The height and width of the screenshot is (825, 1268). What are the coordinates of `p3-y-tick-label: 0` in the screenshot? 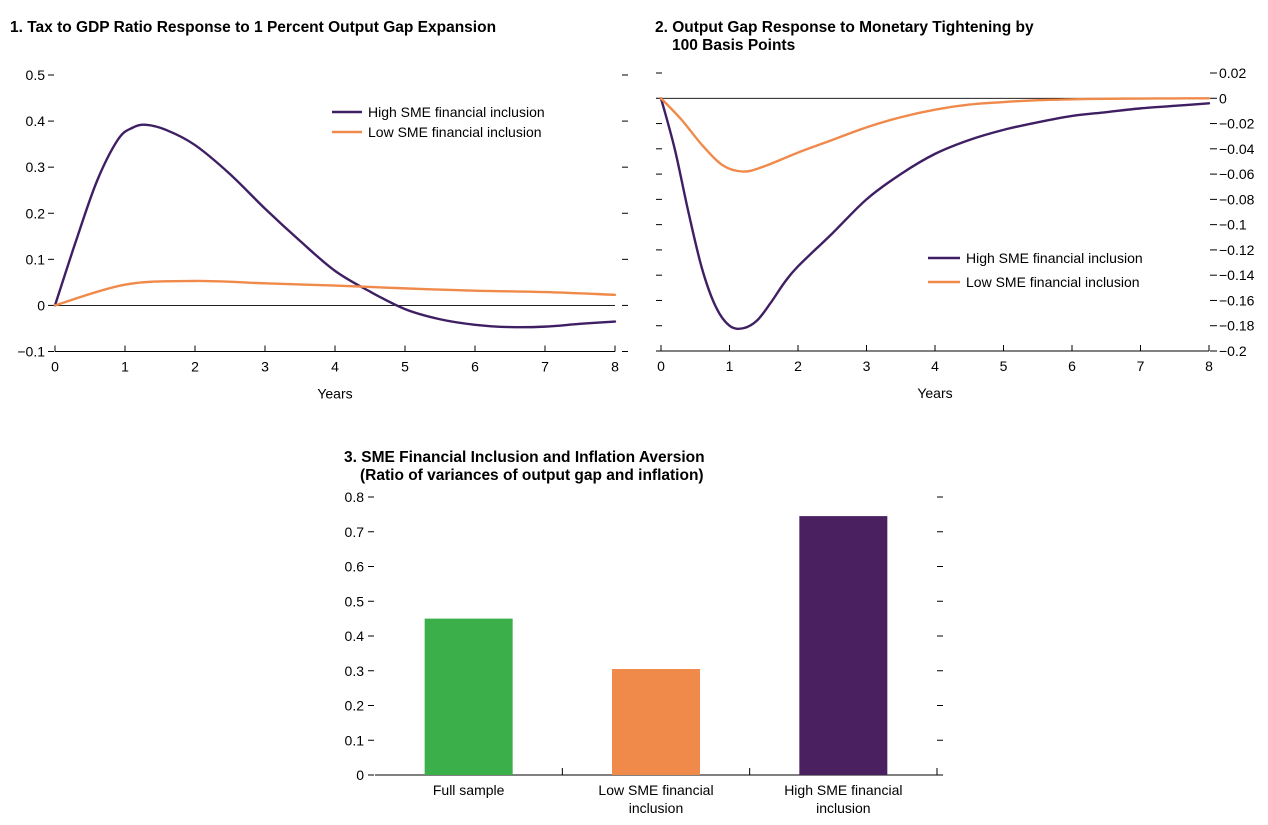 It's located at (360, 775).